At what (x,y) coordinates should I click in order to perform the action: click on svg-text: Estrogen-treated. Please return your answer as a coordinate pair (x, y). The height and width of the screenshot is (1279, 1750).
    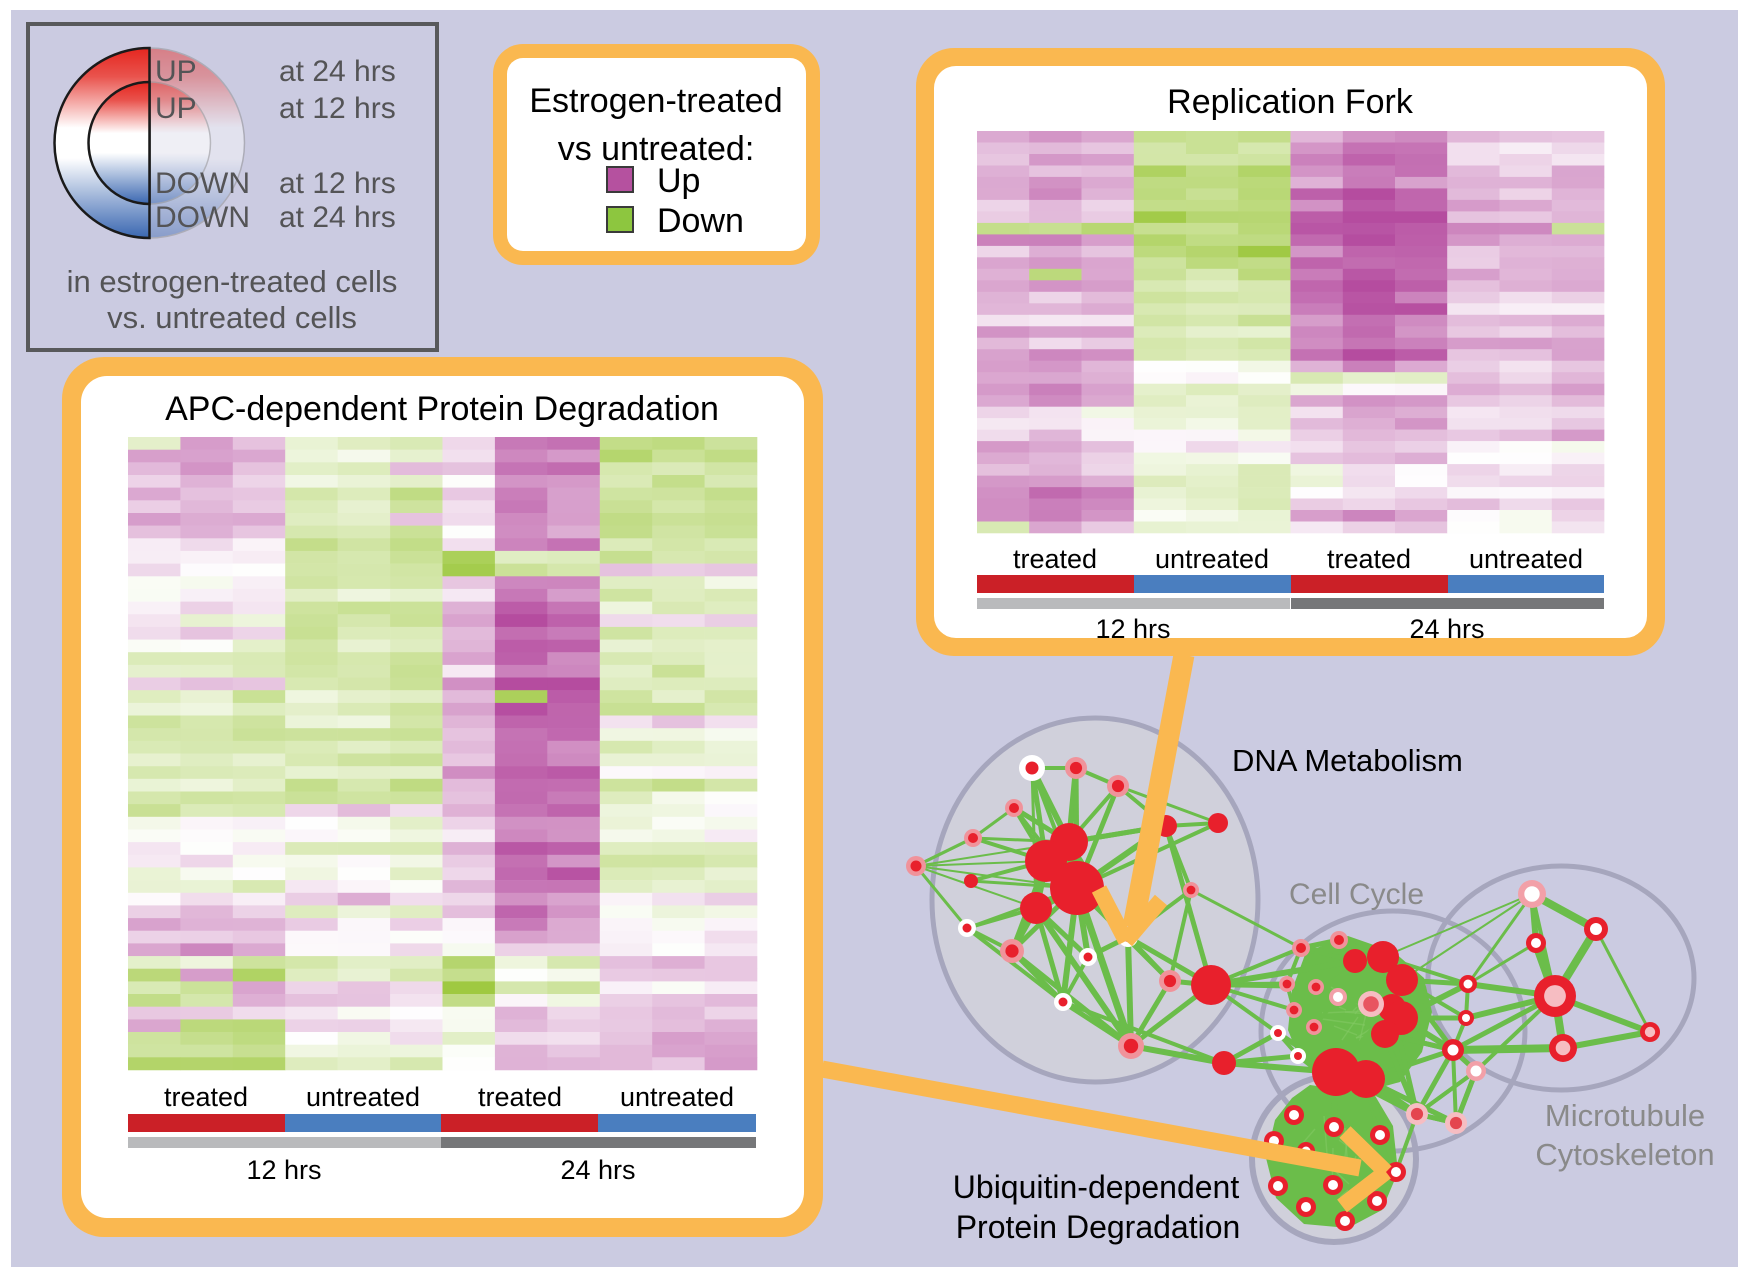
    Looking at the image, I should click on (655, 101).